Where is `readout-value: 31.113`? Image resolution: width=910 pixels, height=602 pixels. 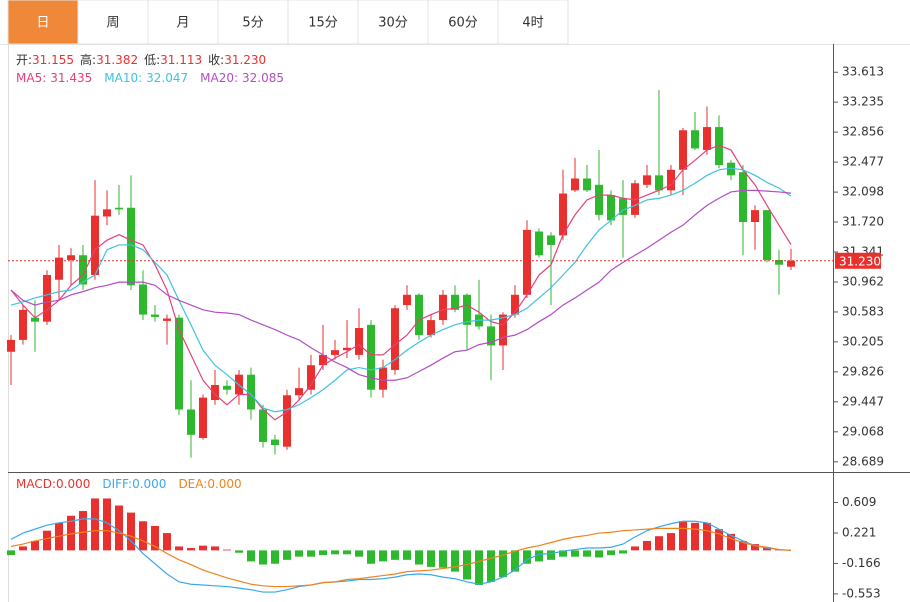
readout-value: 31.113 is located at coordinates (181, 60).